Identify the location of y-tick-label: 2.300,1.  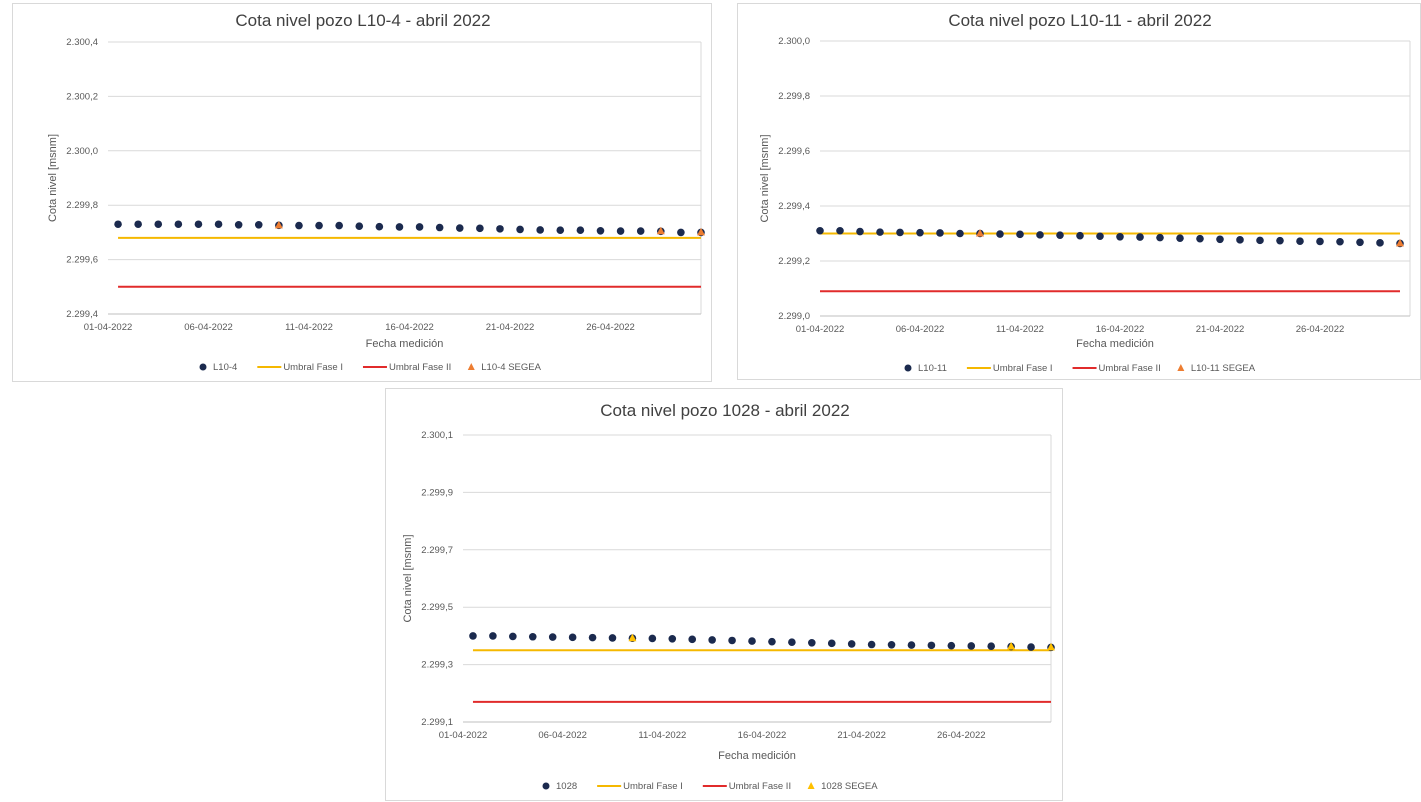
(437, 435).